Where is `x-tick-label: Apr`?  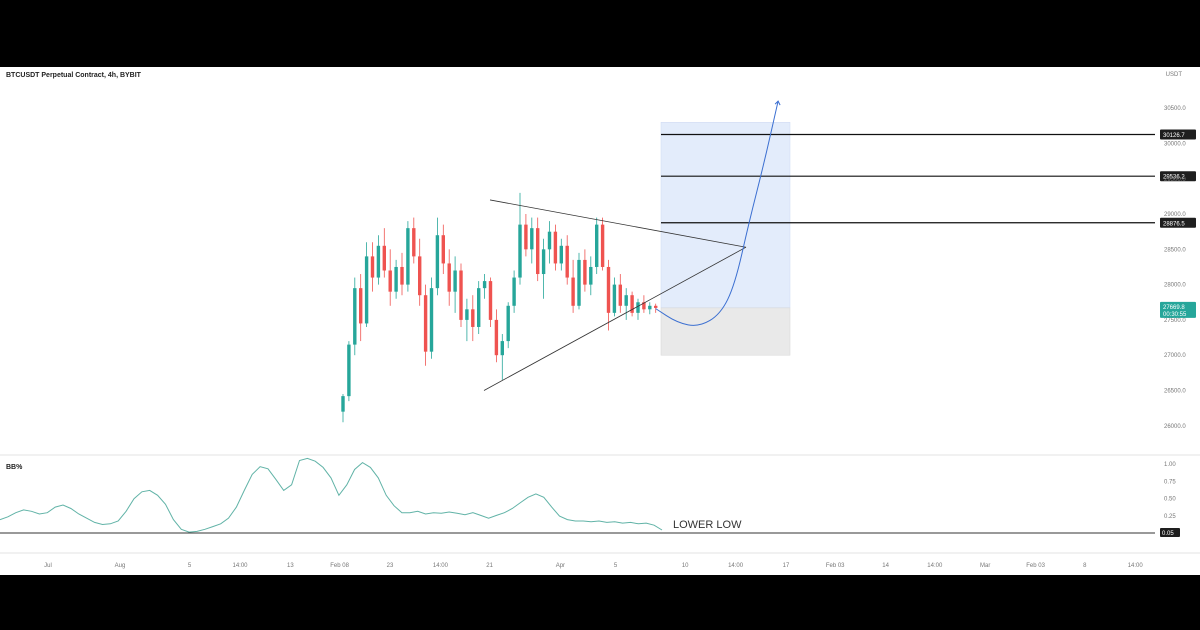 x-tick-label: Apr is located at coordinates (560, 566).